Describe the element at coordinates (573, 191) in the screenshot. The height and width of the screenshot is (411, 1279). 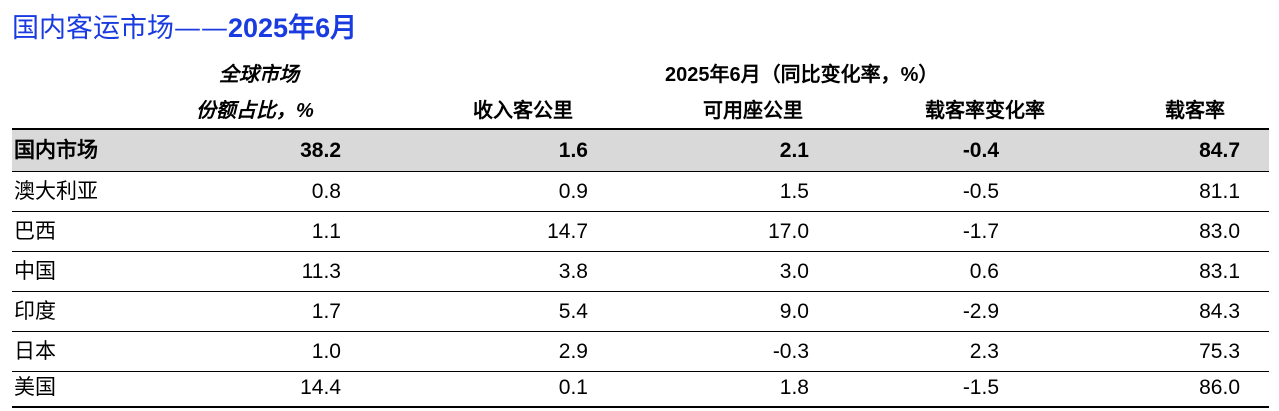
I see `row-rpk: 0.9` at that location.